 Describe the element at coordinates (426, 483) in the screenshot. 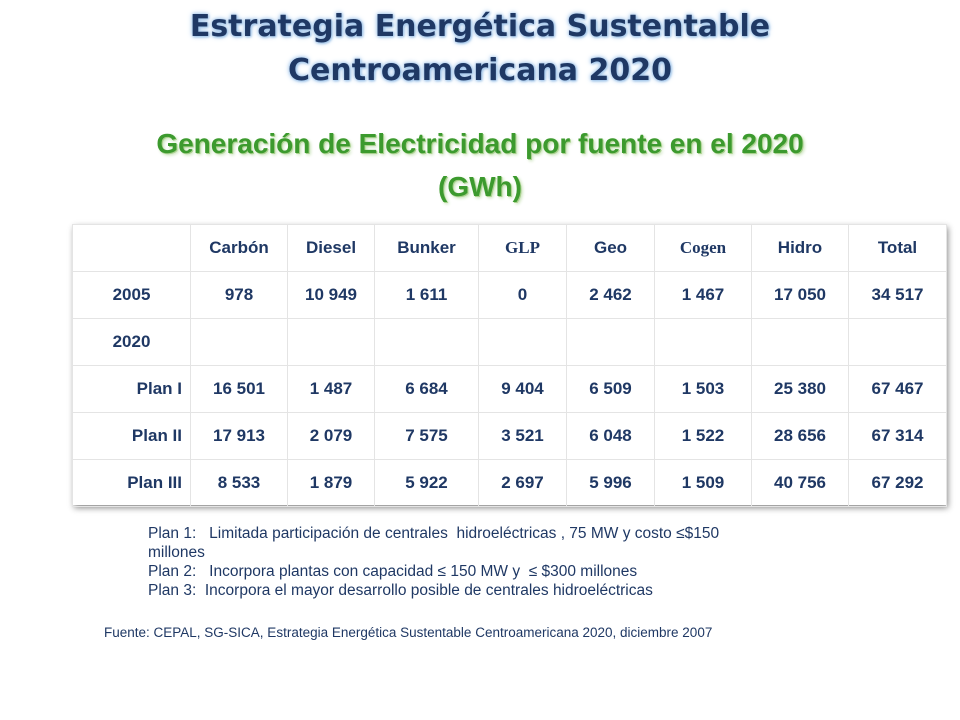

I see `table-cell: 5 922` at that location.